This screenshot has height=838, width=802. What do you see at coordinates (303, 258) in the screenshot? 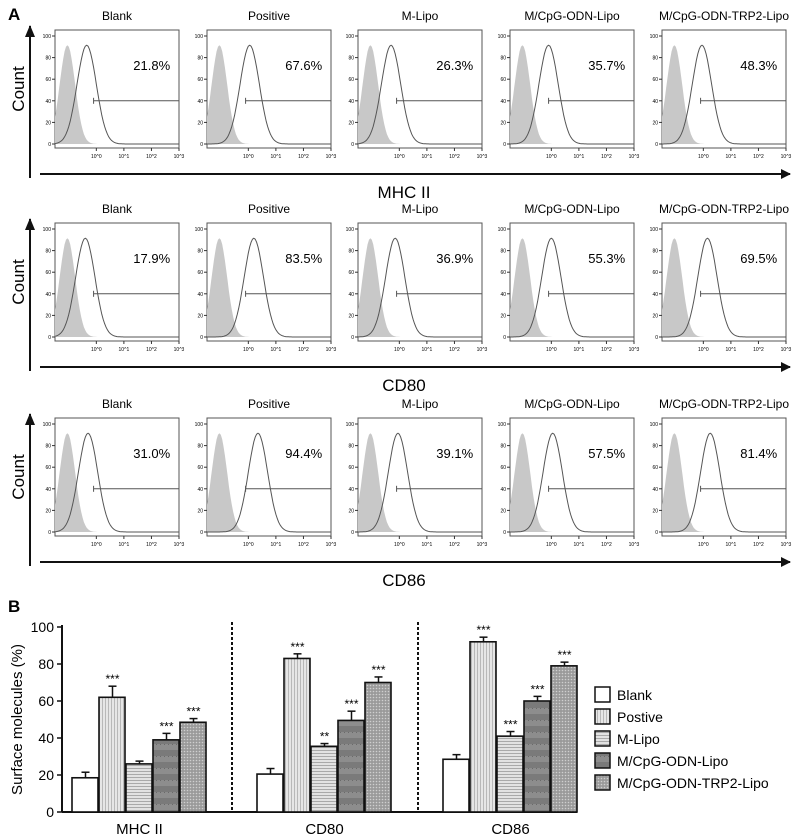
I see `gate-percentage: 83.5%` at bounding box center [303, 258].